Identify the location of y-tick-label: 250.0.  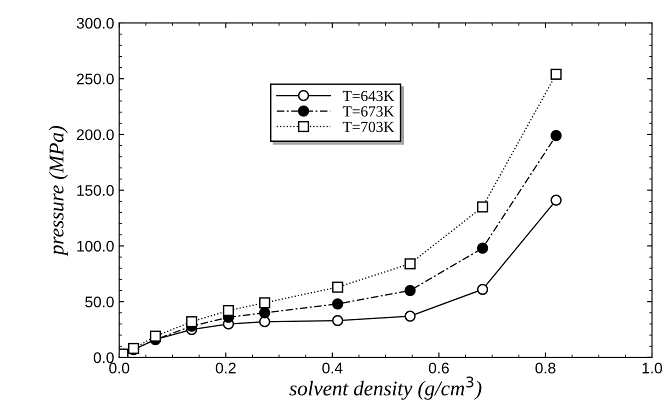
(95, 79).